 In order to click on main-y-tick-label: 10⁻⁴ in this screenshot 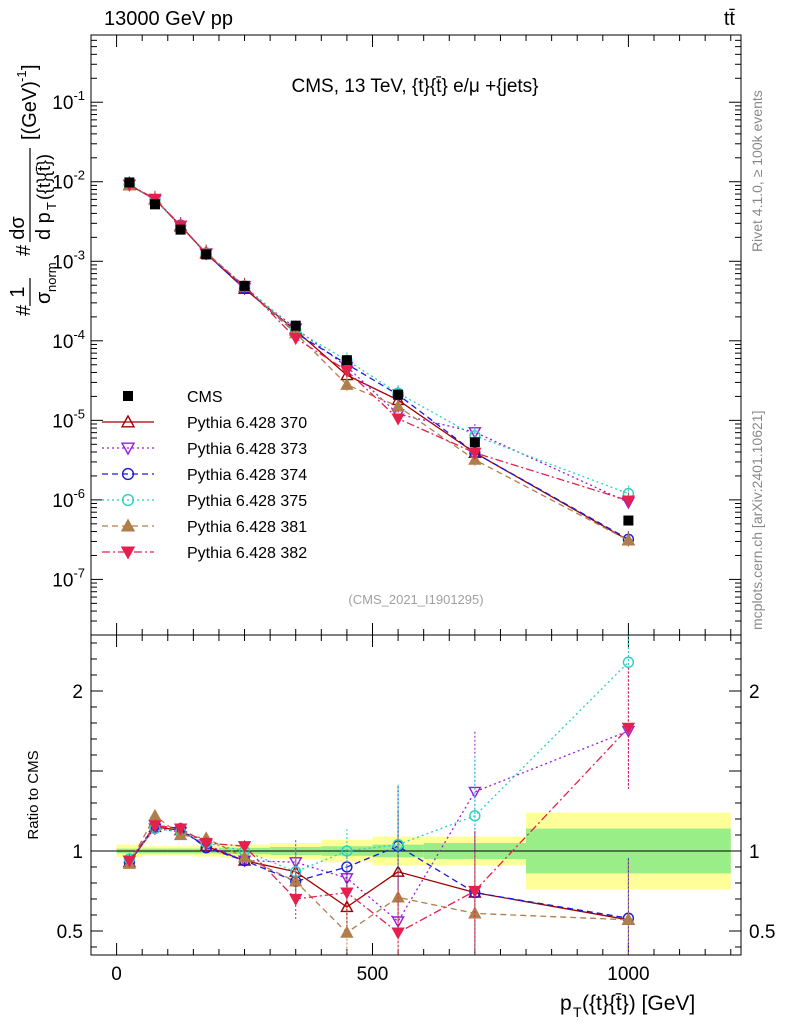, I will do `click(68, 340)`.